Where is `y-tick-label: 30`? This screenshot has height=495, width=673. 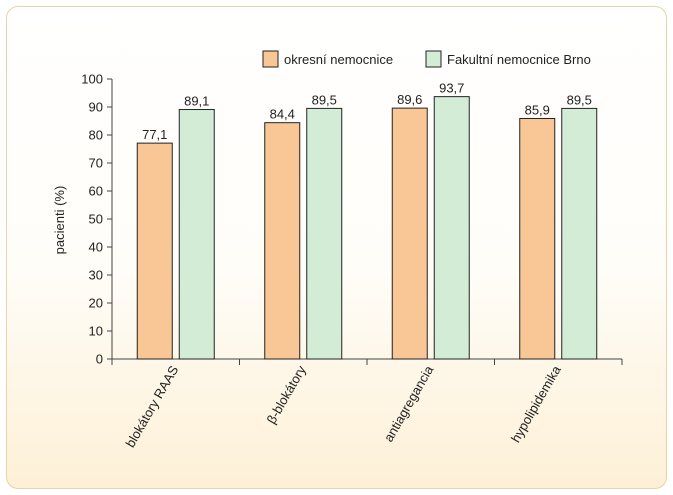
y-tick-label: 30 is located at coordinates (96, 275).